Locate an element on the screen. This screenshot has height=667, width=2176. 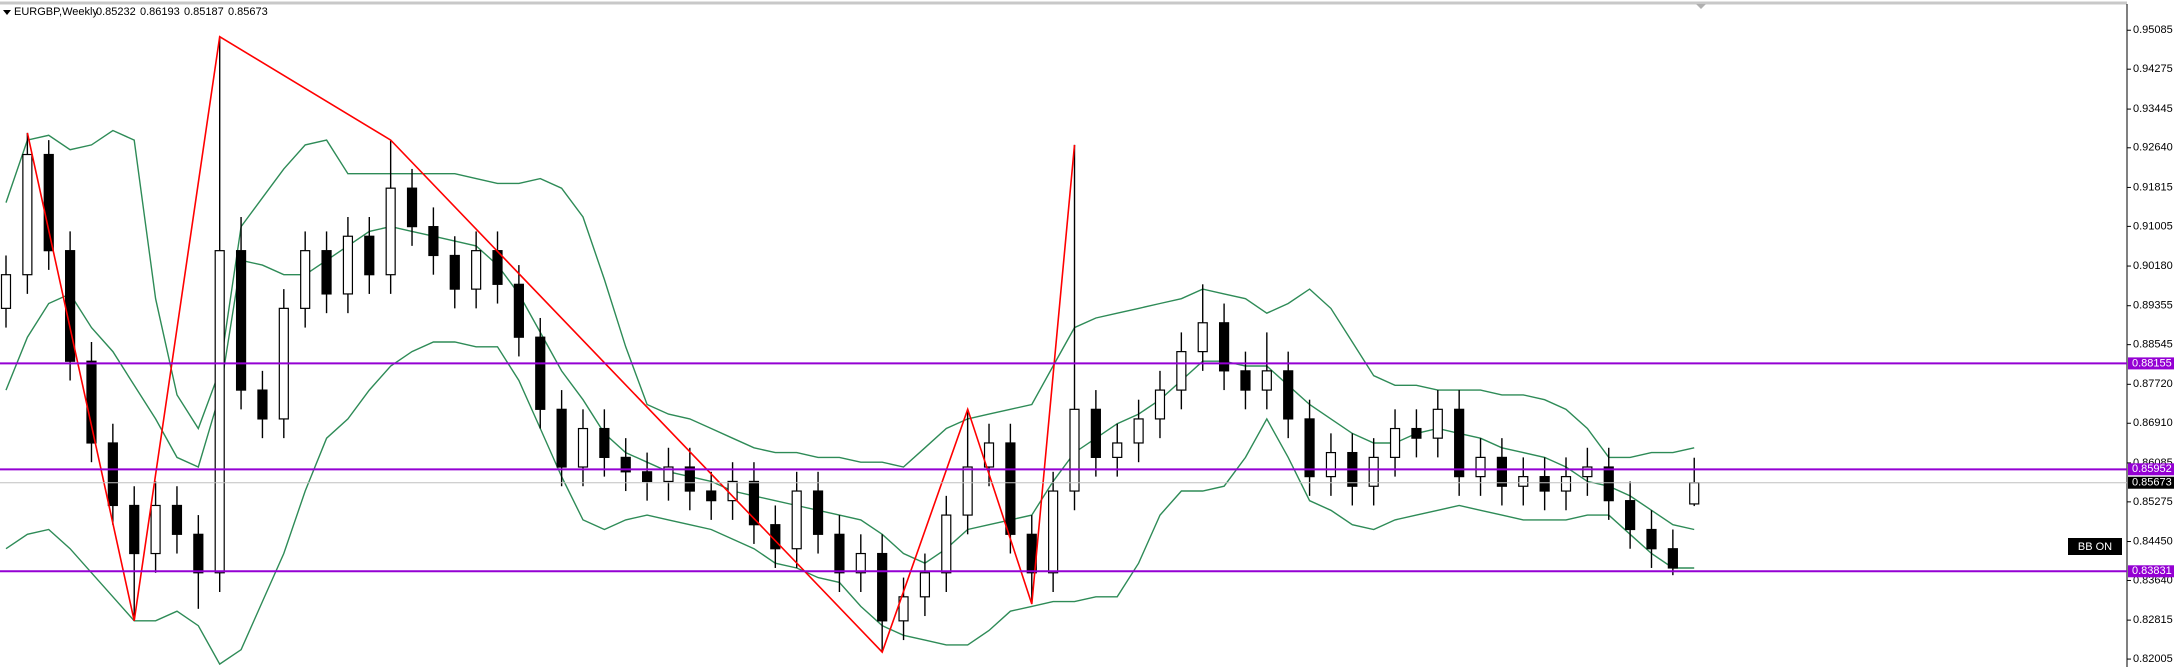
y-tick-label: 0.89355 is located at coordinates (2153, 306).